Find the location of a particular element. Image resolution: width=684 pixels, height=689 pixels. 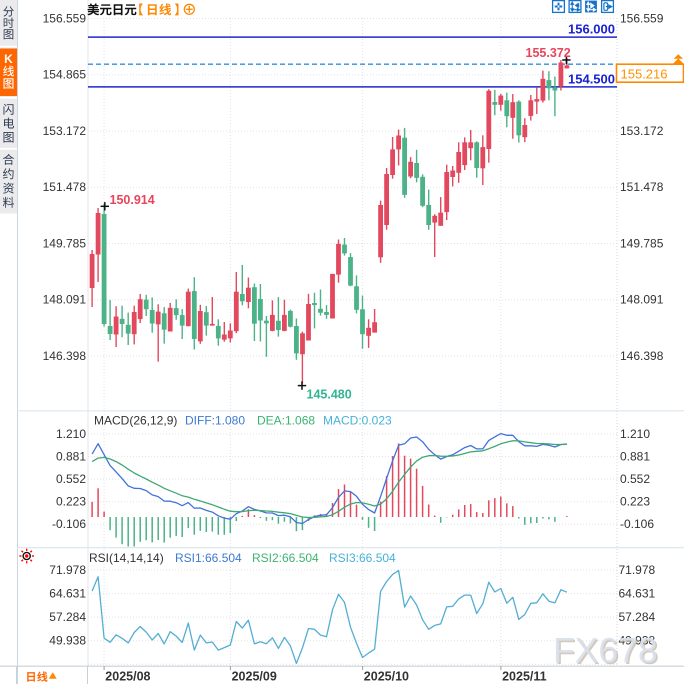

svg-text: RSI3:66.504 is located at coordinates (362, 558).